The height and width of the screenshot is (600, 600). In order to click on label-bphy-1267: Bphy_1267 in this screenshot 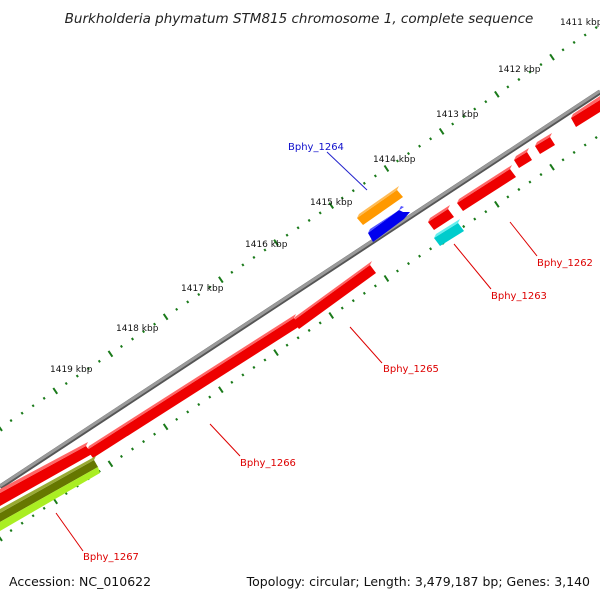, I will do `click(111, 557)`.